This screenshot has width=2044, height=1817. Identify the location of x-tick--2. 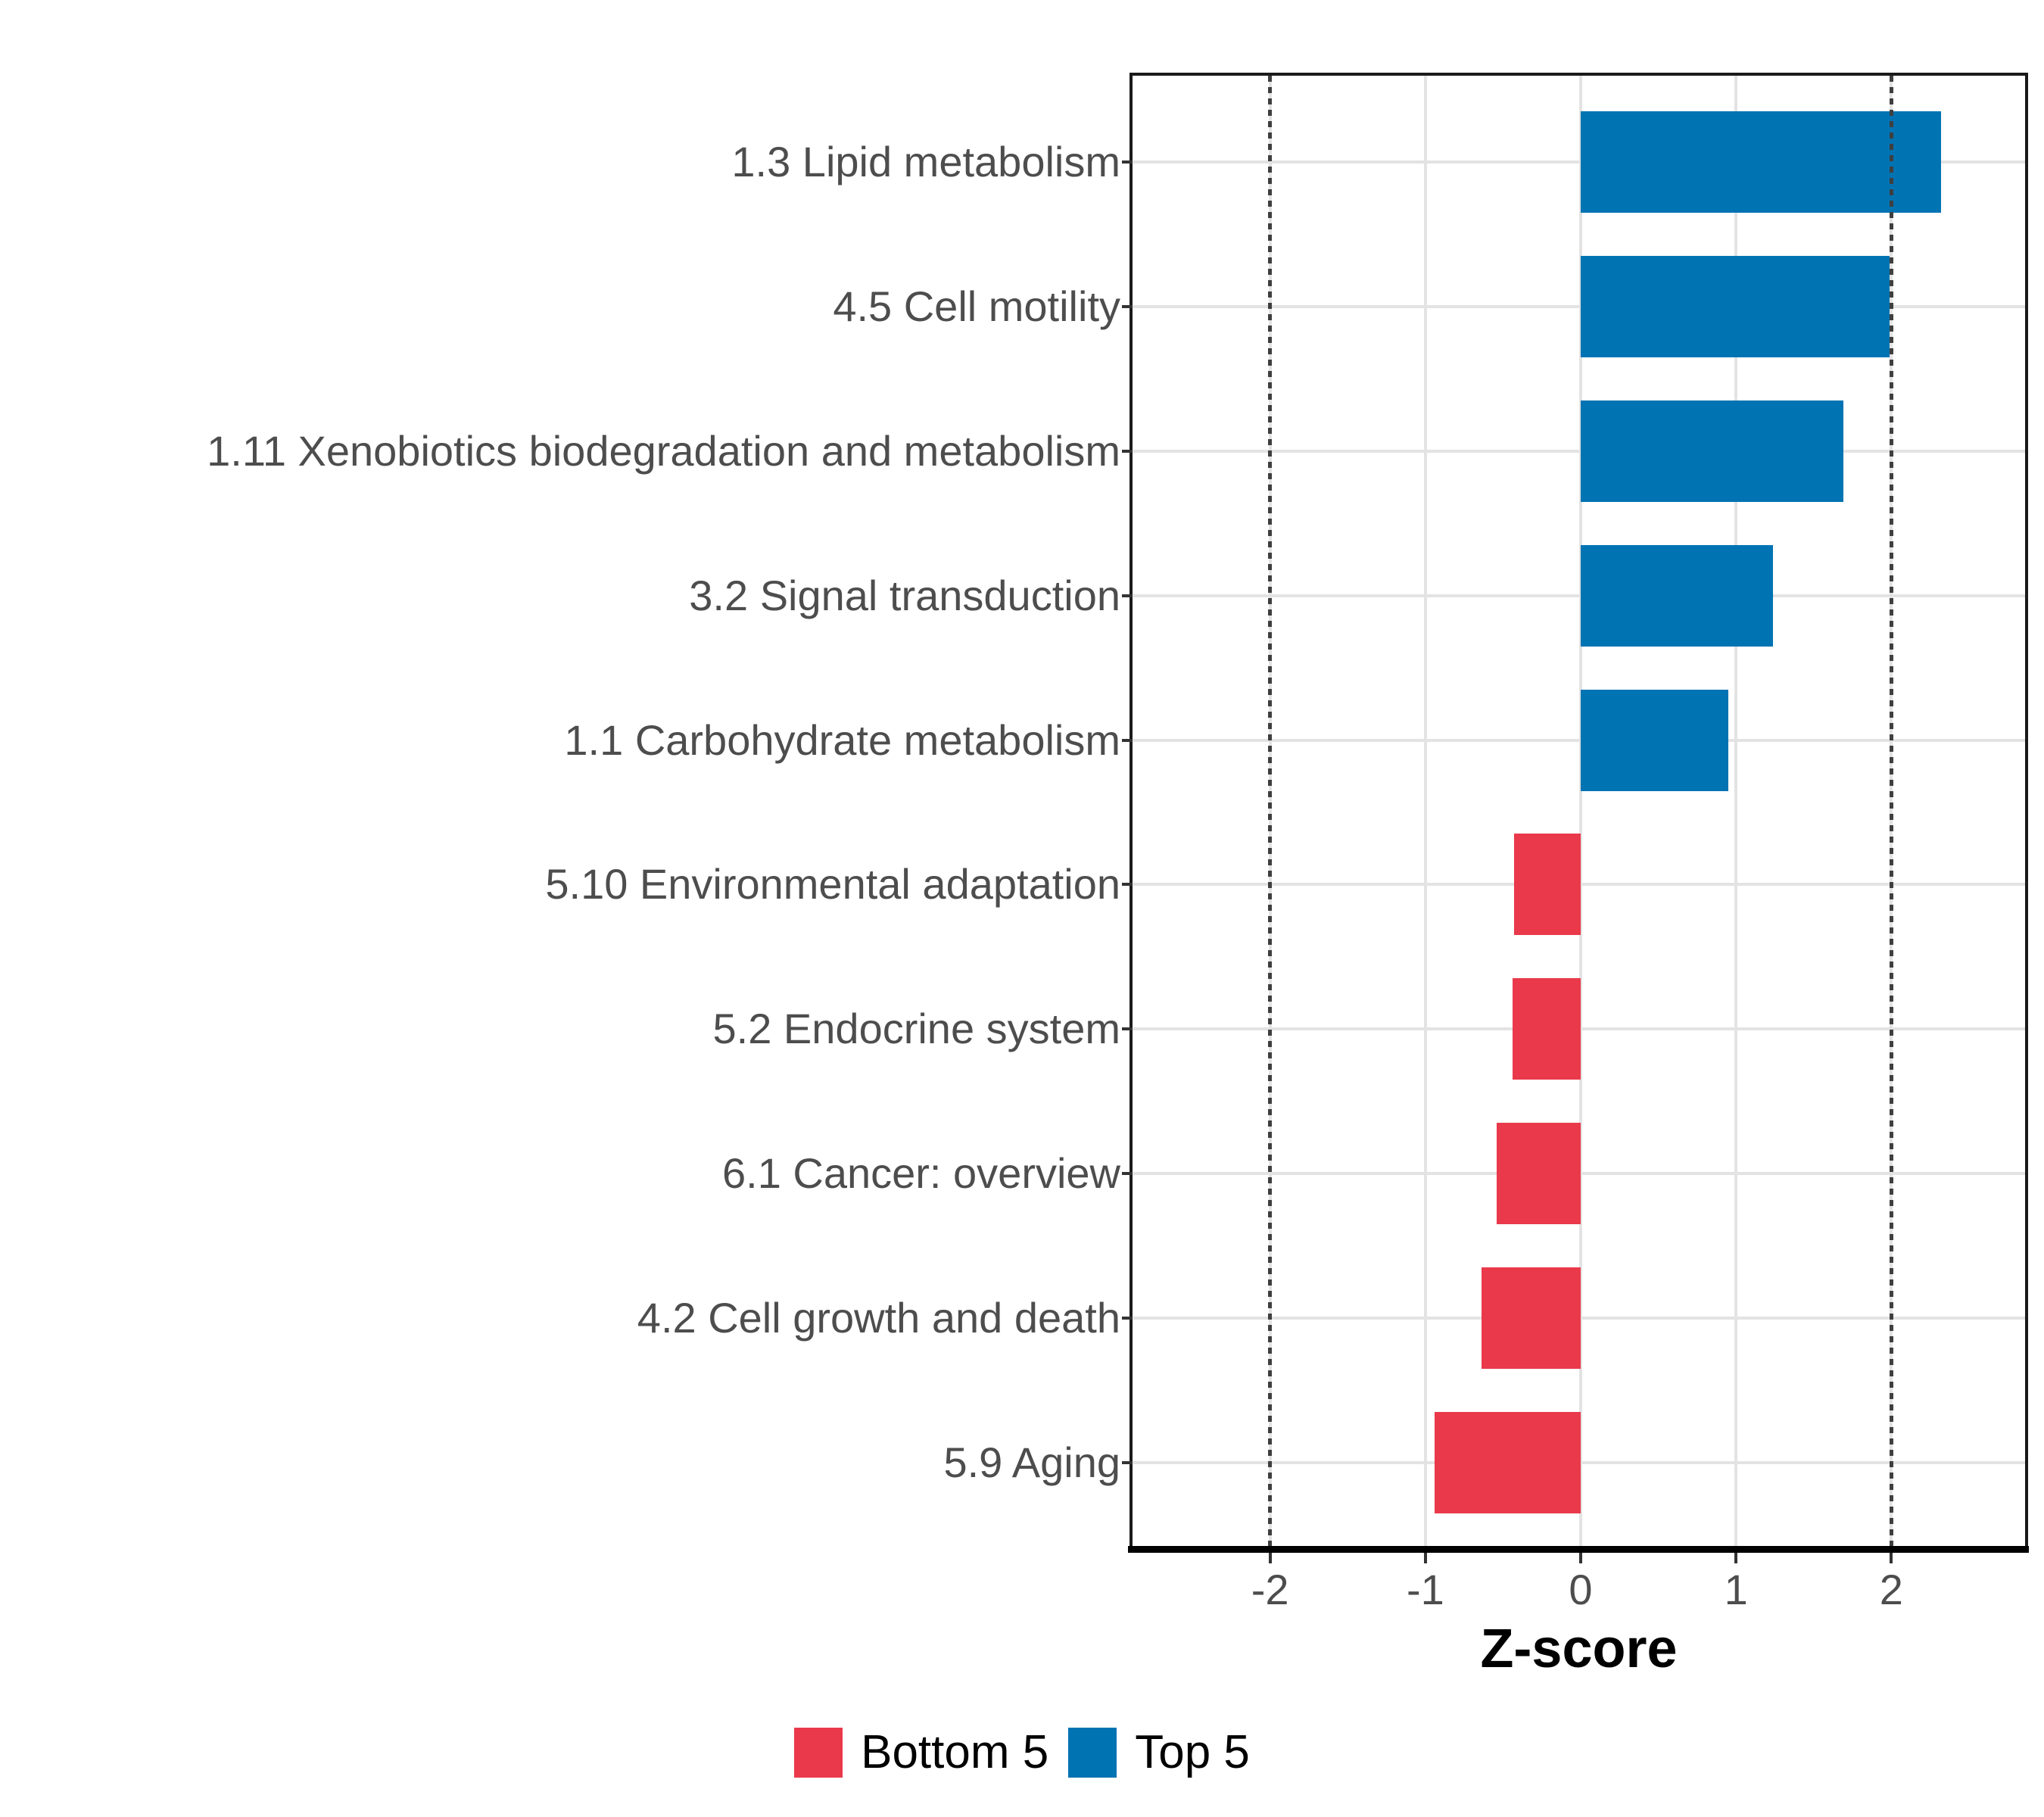
(1270, 1558).